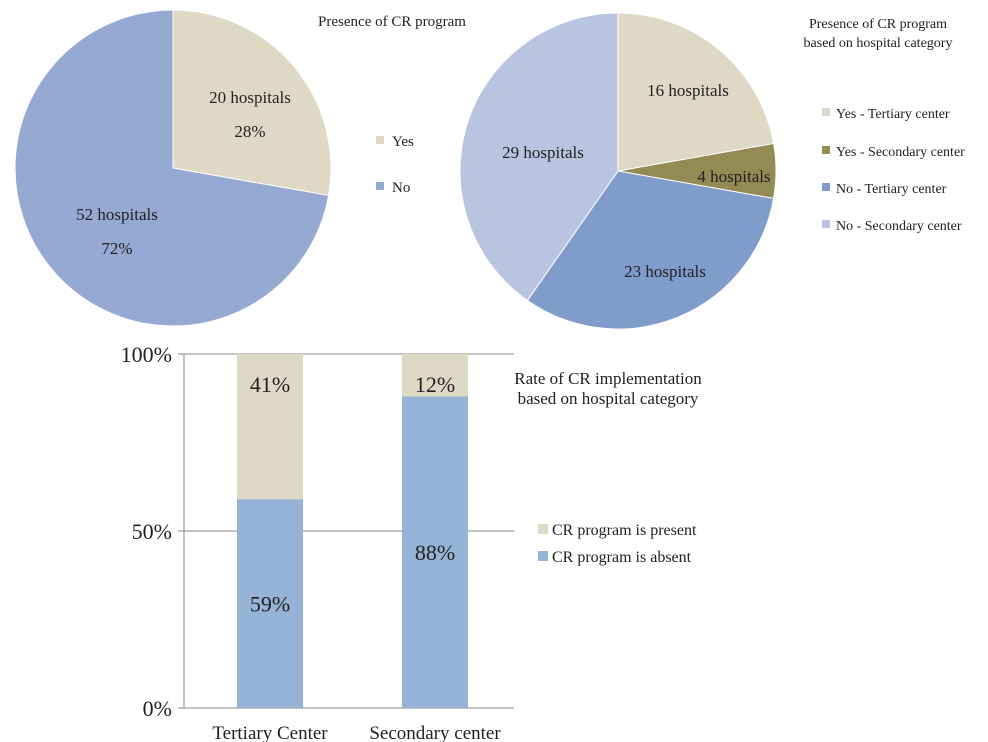 This screenshot has width=988, height=742. I want to click on legend-label: Yes, so click(403, 142).